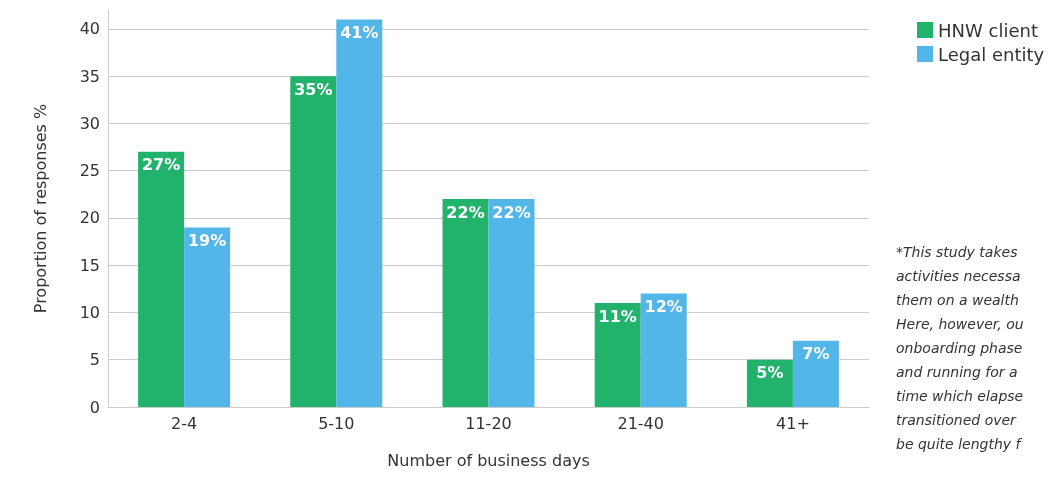 This screenshot has width=1061, height=481. Describe the element at coordinates (336, 423) in the screenshot. I see `x-tick-label: 5-10` at that location.